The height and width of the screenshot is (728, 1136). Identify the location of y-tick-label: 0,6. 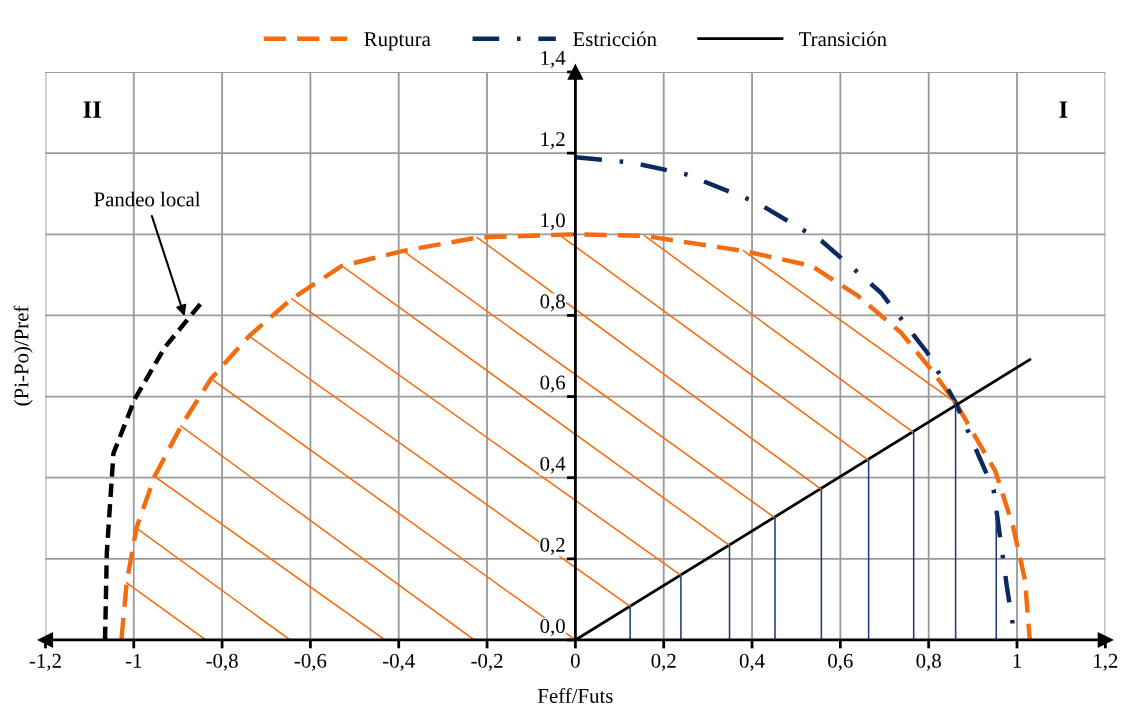
(553, 384).